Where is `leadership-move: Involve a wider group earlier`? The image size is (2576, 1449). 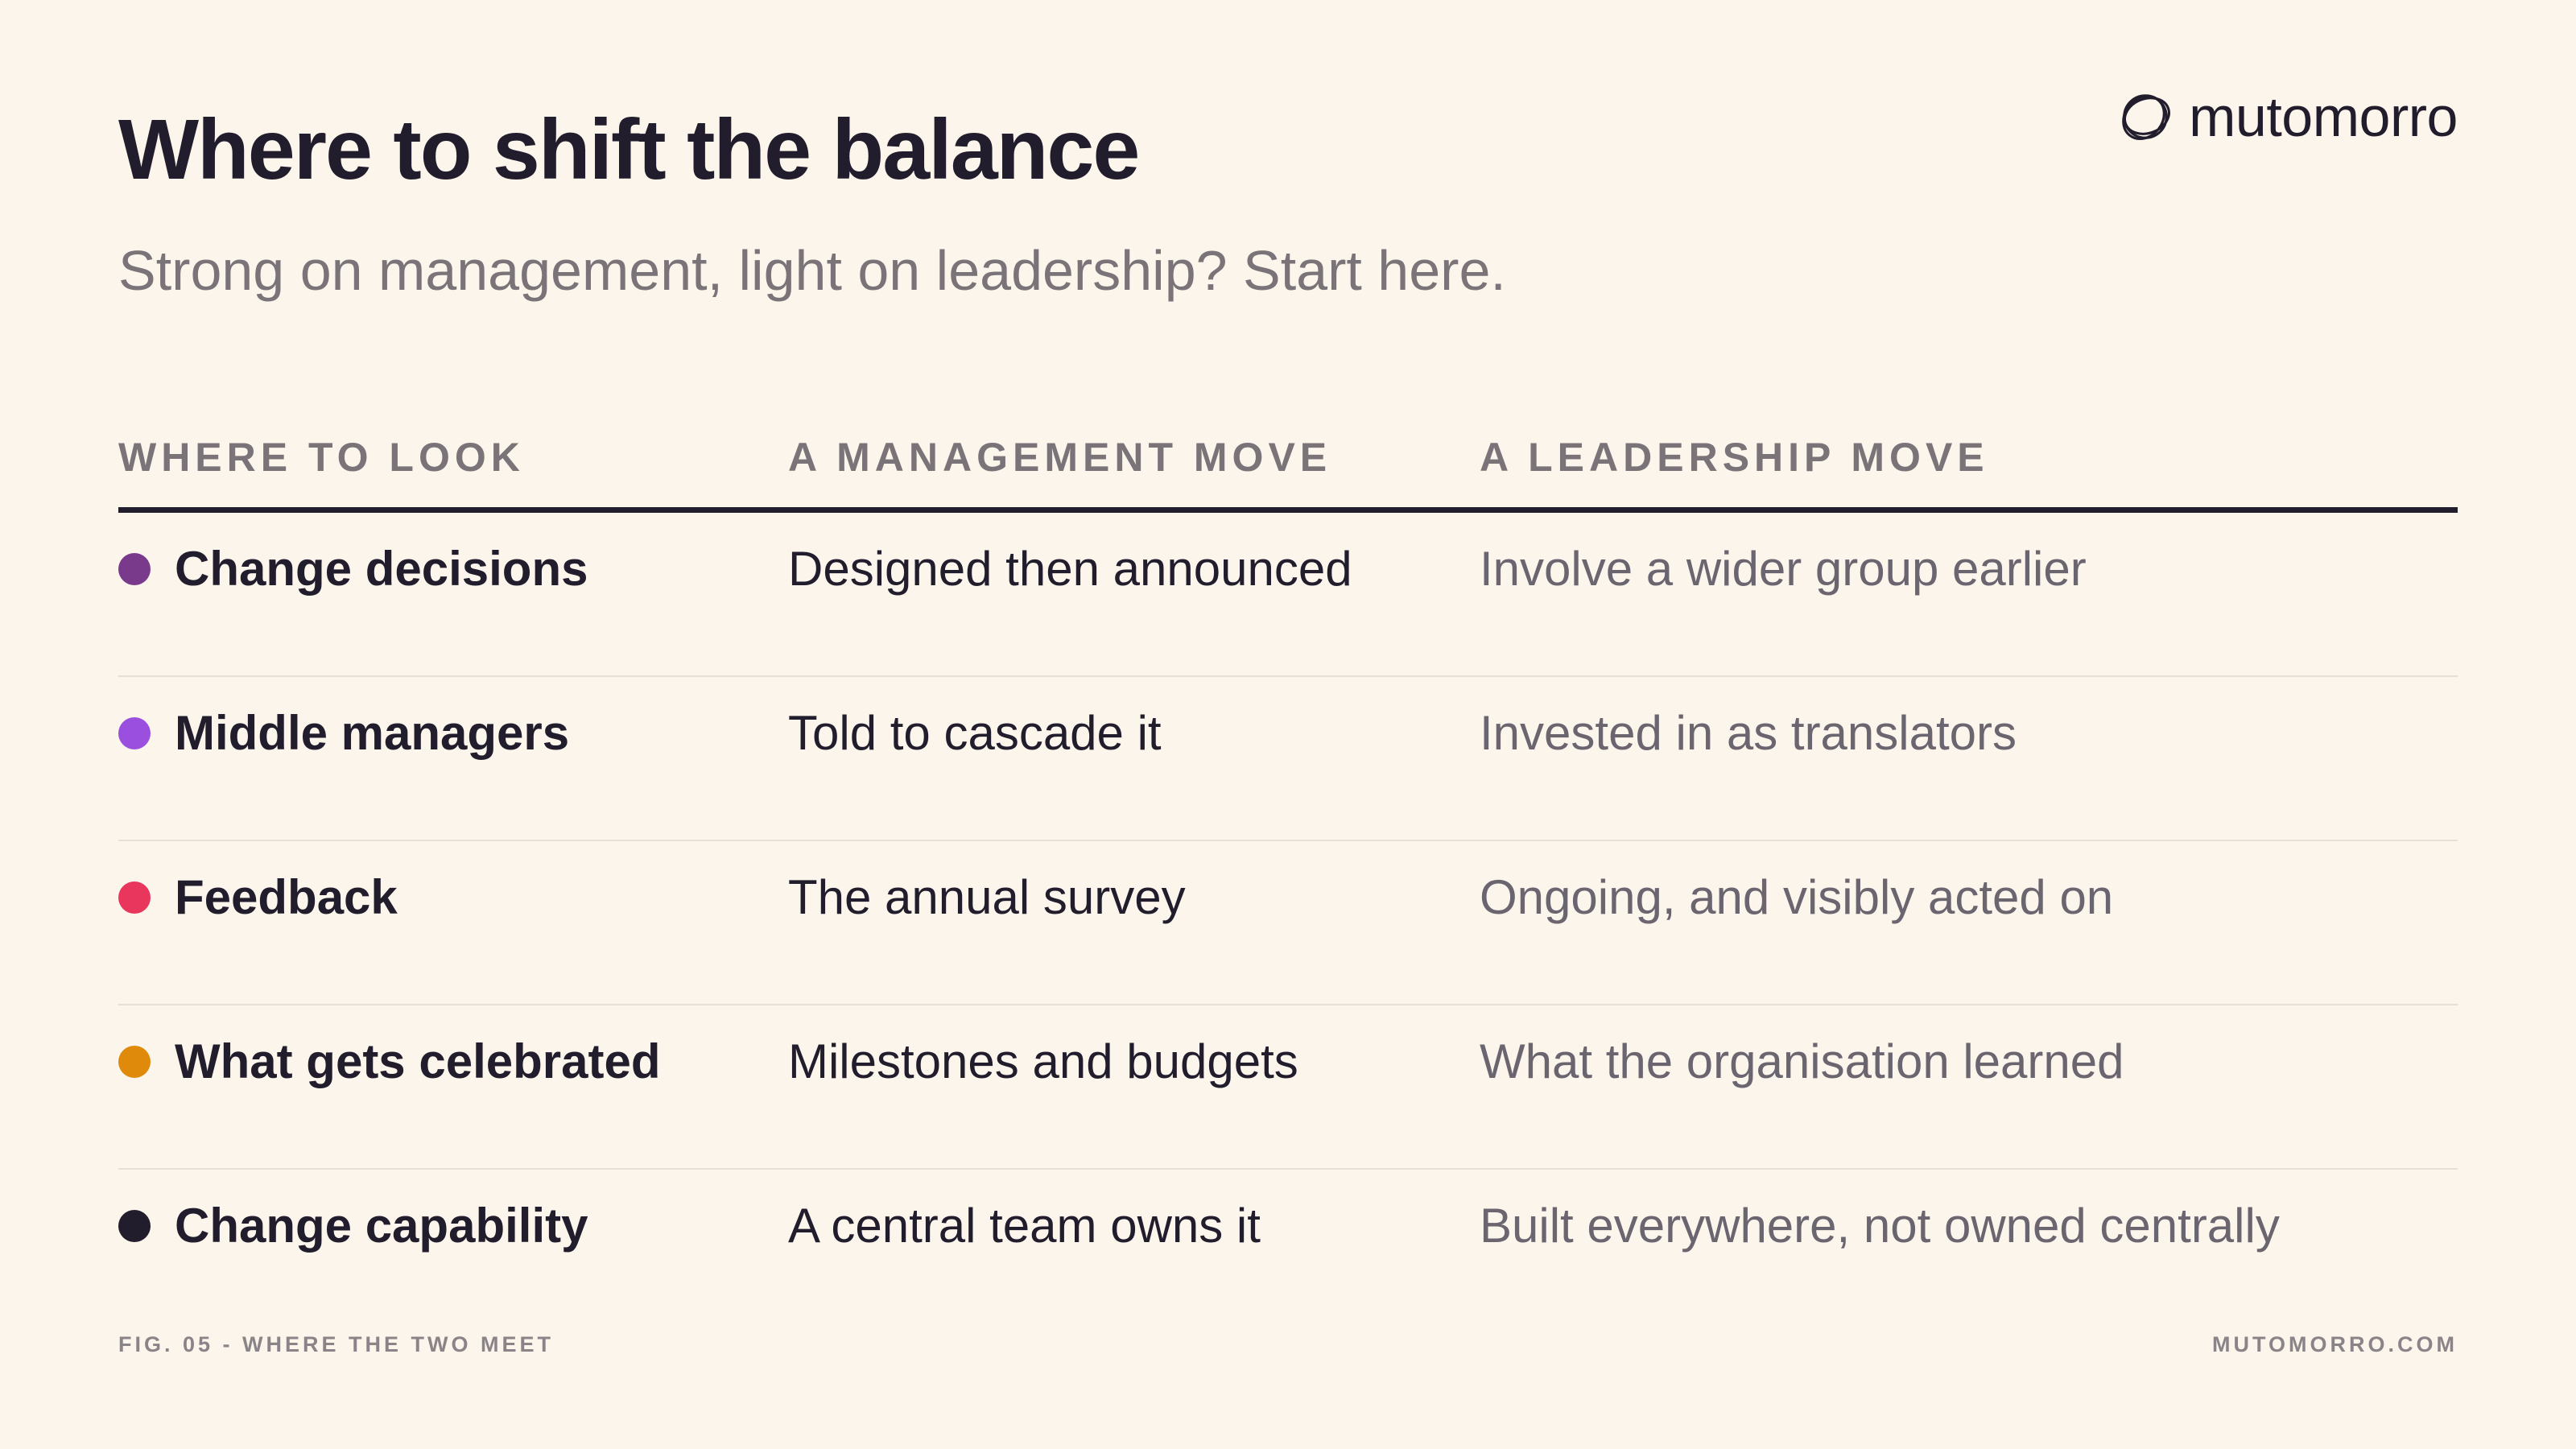
leadership-move: Involve a wider group earlier is located at coordinates (1783, 569).